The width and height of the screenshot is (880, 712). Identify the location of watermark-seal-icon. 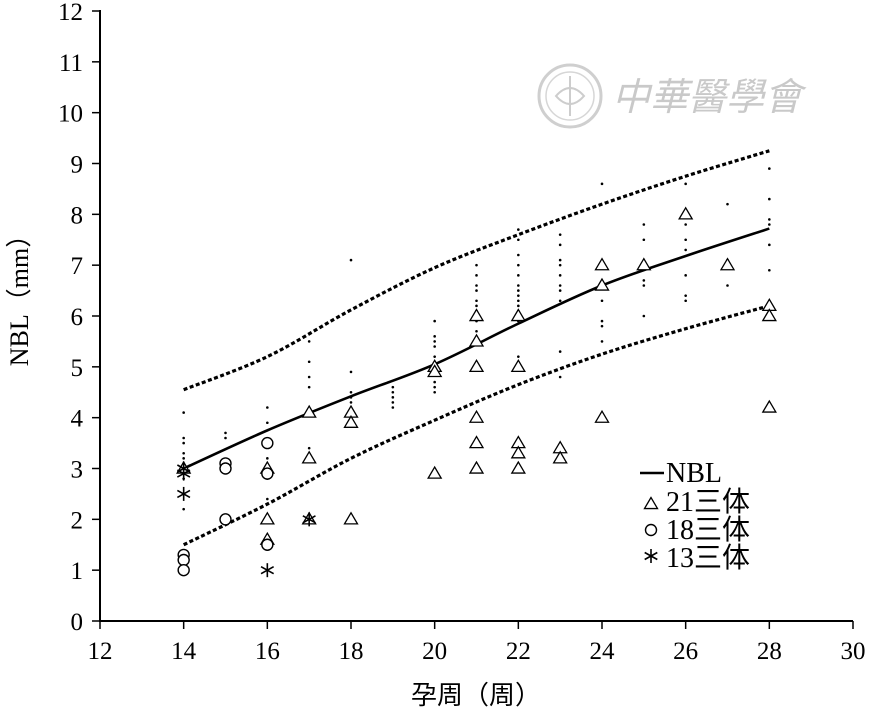
(570, 96).